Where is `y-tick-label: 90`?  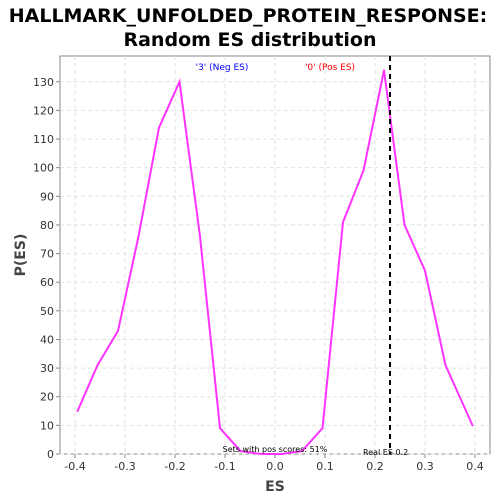 y-tick-label: 90 is located at coordinates (47, 196).